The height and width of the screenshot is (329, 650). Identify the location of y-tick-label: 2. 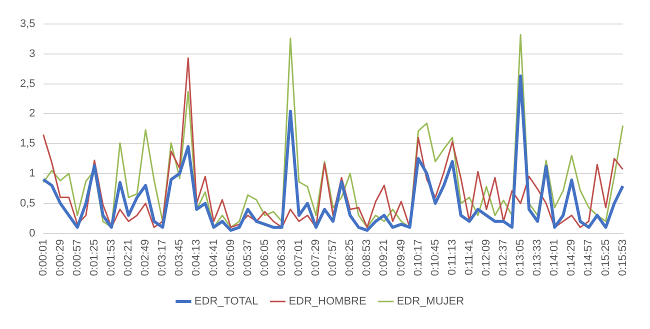
(32, 114).